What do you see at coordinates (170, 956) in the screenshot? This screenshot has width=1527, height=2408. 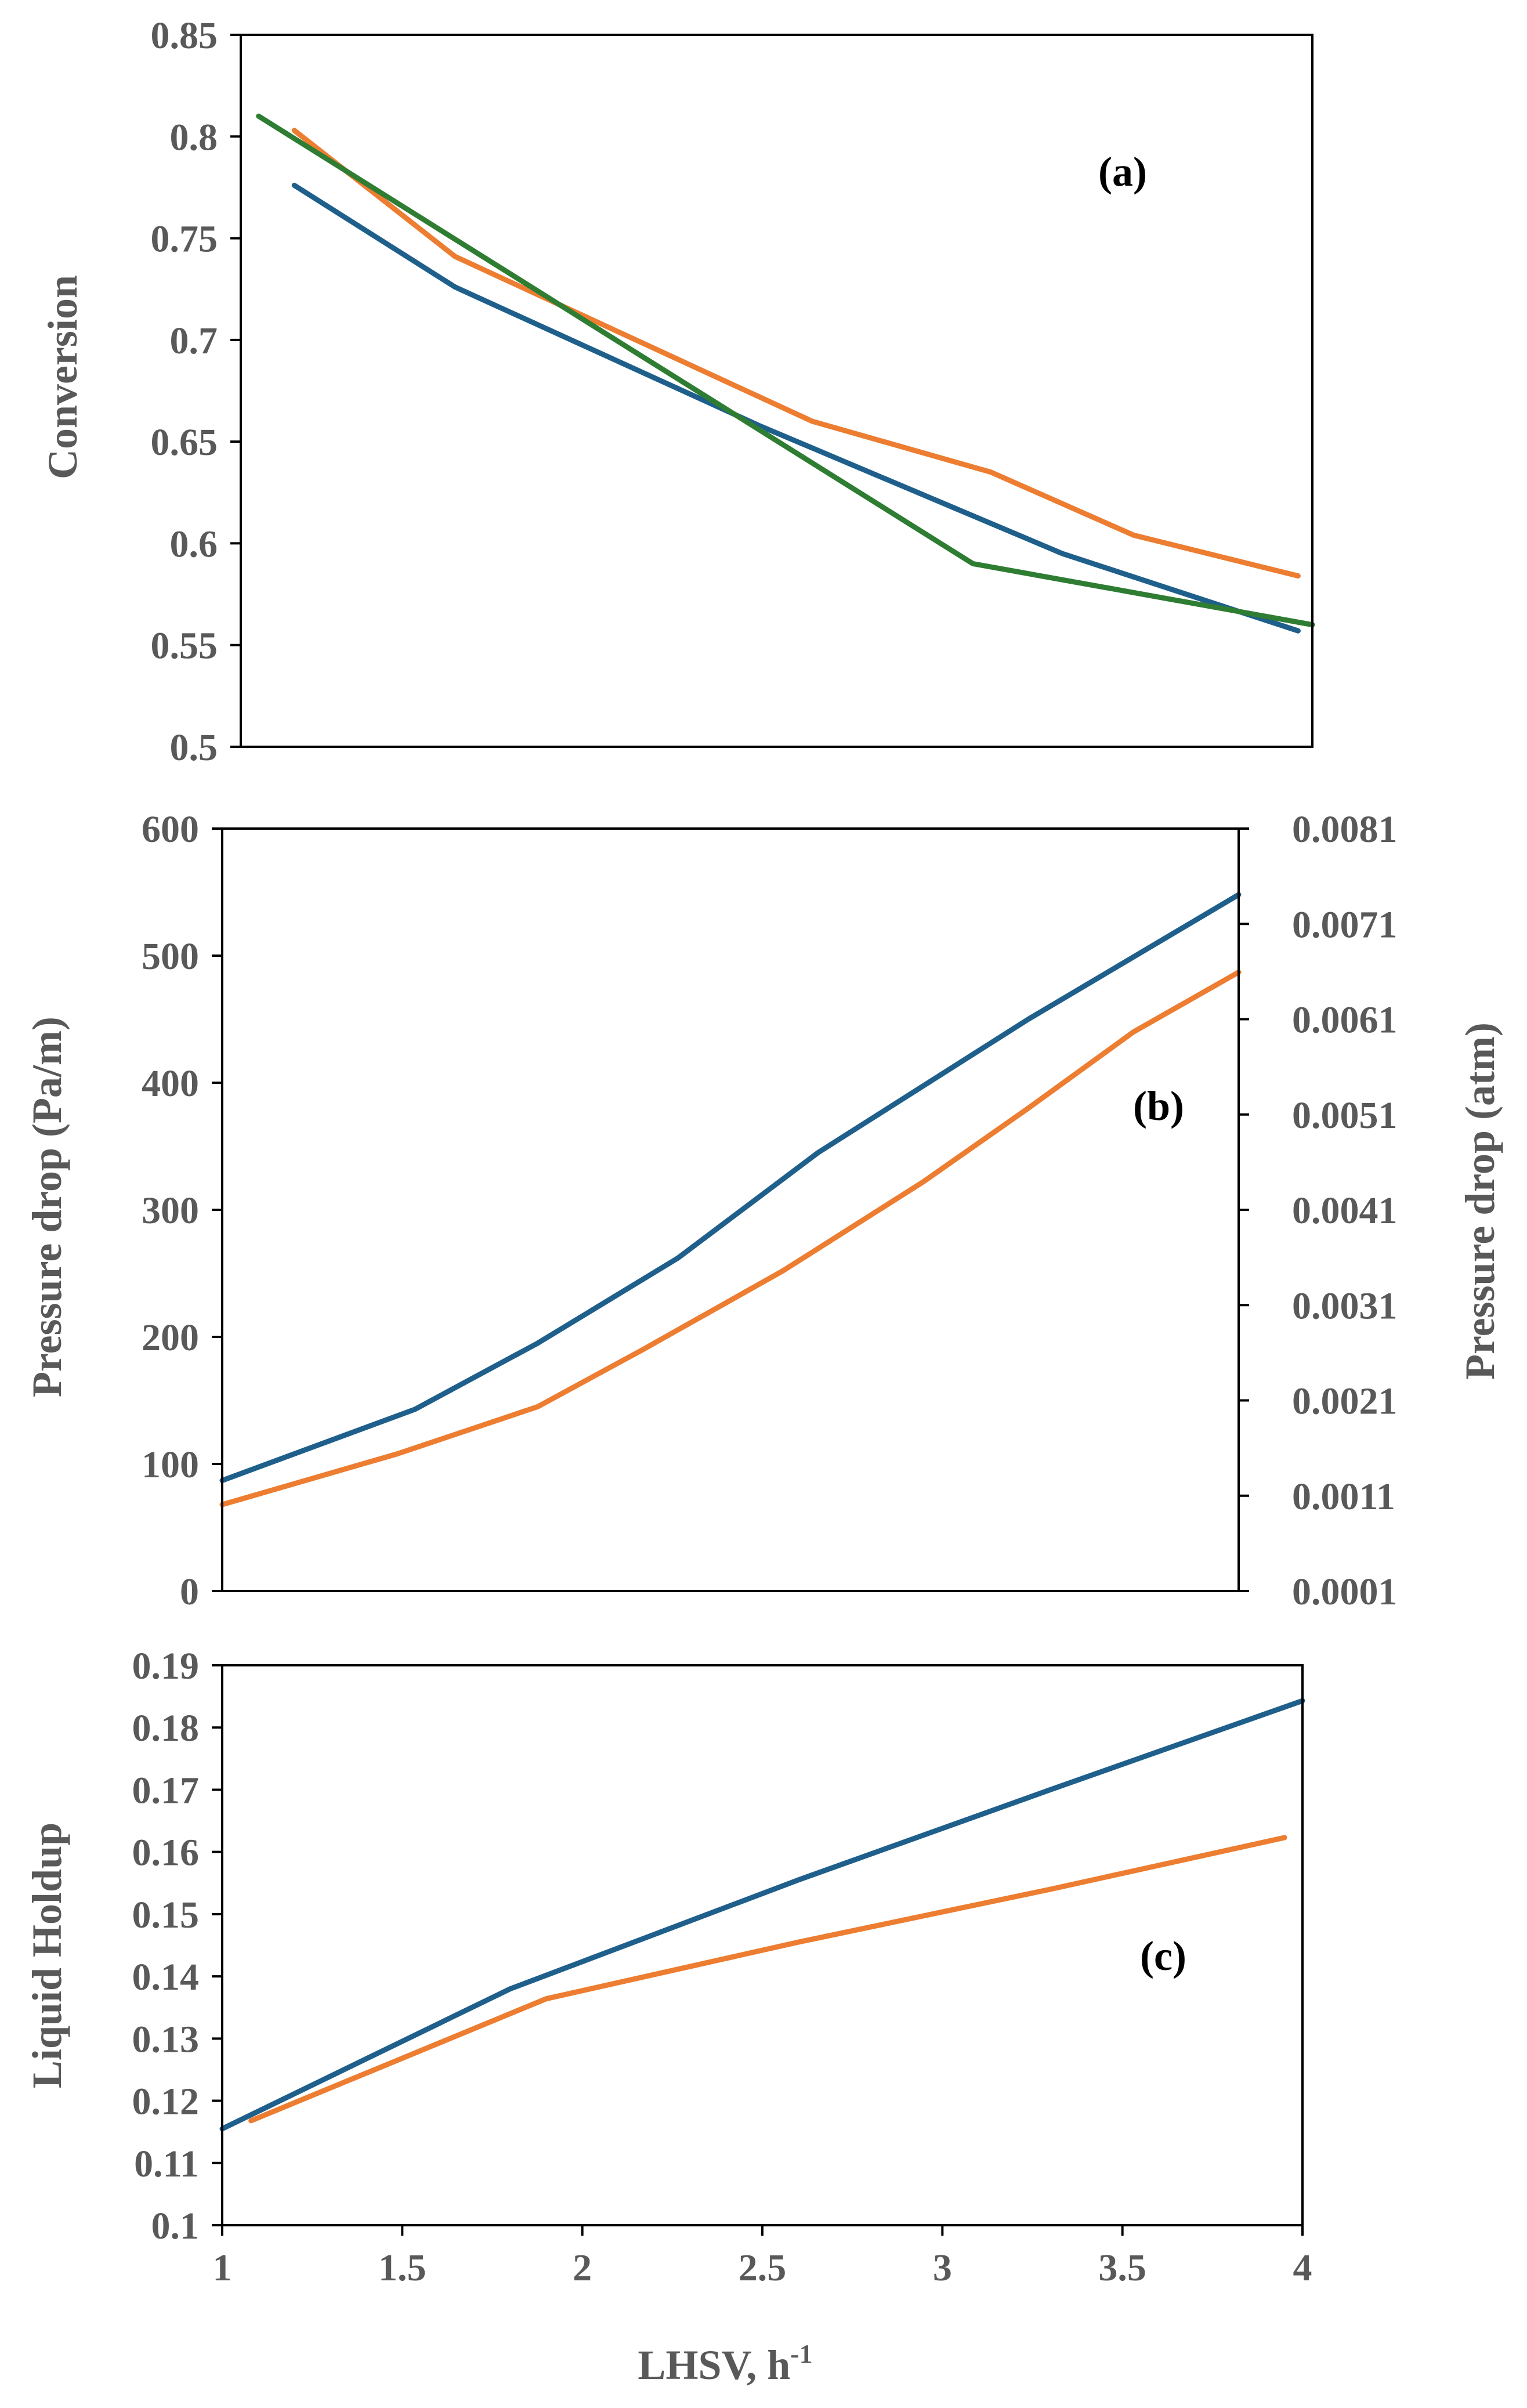 I see `panel-b-y-tick-label: 500` at bounding box center [170, 956].